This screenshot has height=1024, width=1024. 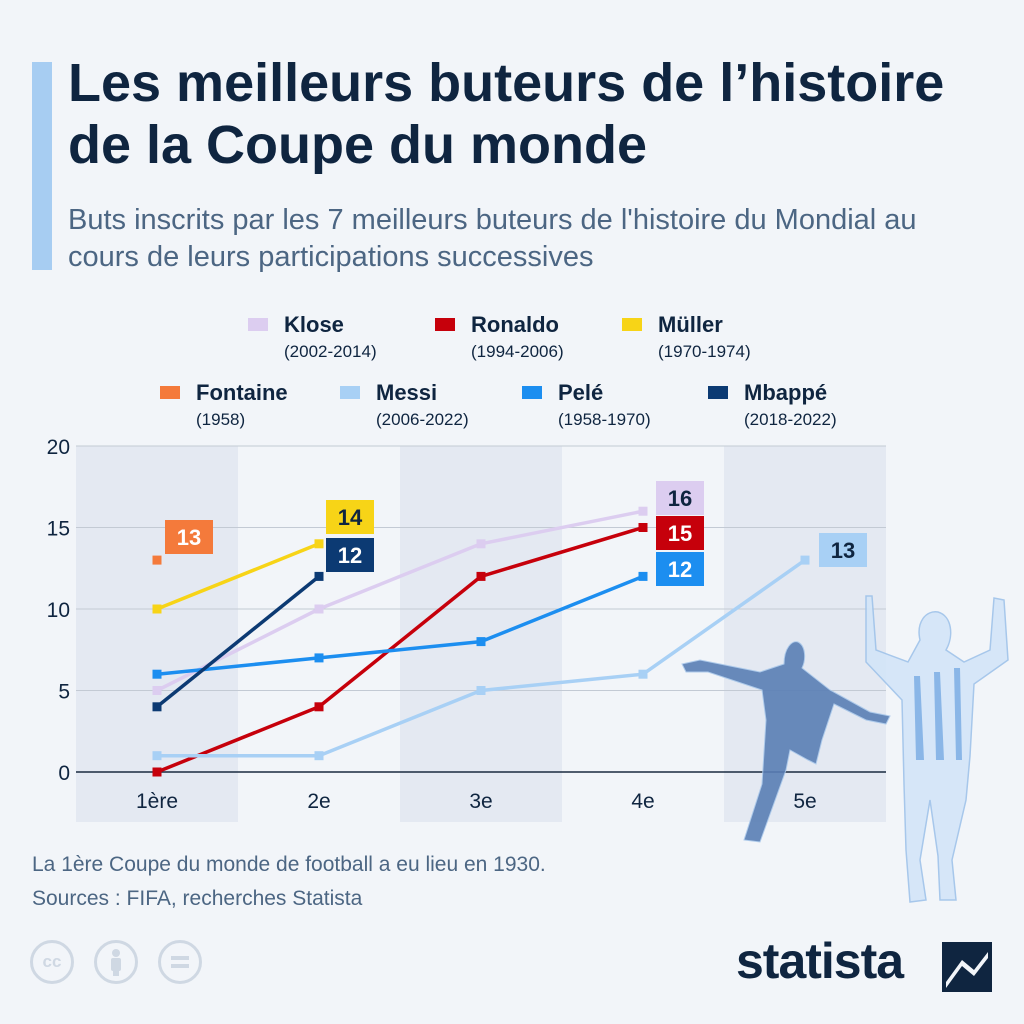 I want to click on legend-label: Ronaldo, so click(x=515, y=324).